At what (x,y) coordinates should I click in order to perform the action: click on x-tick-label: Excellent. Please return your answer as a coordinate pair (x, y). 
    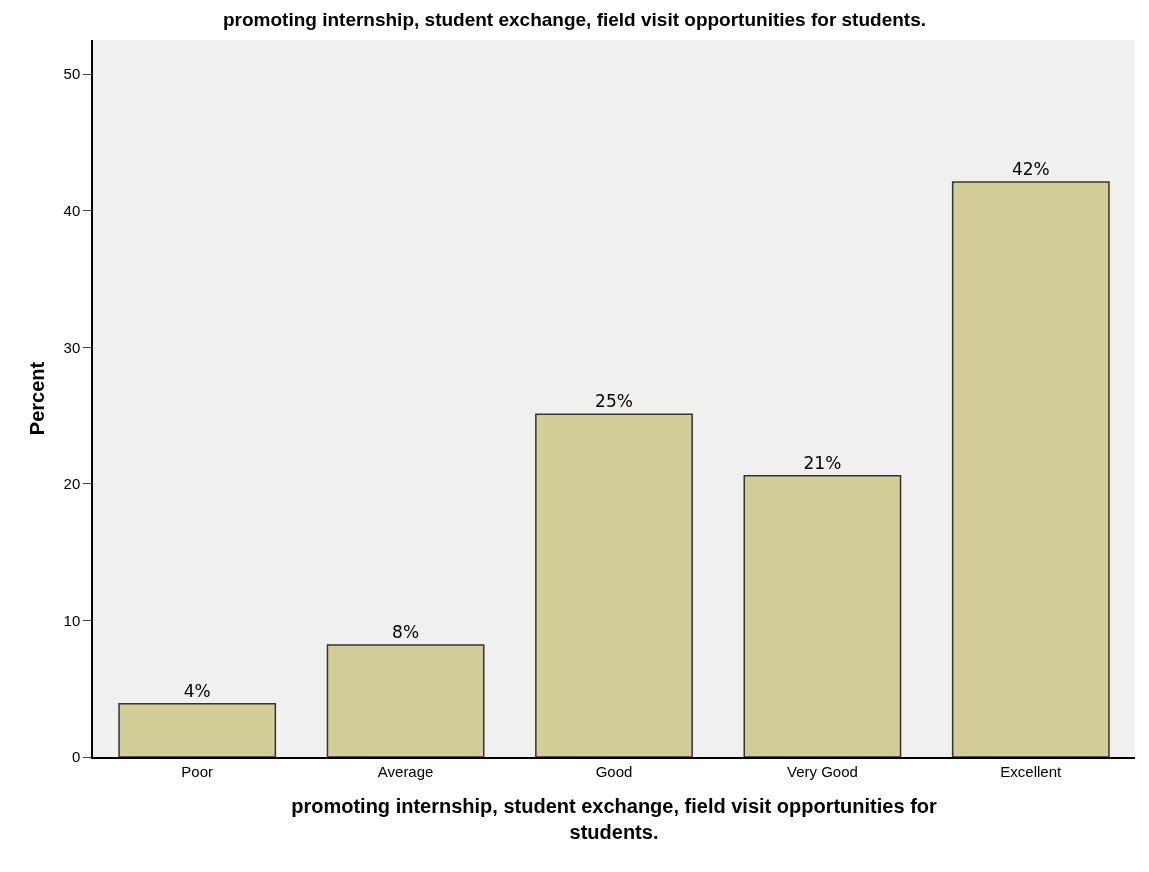
    Looking at the image, I should click on (1031, 771).